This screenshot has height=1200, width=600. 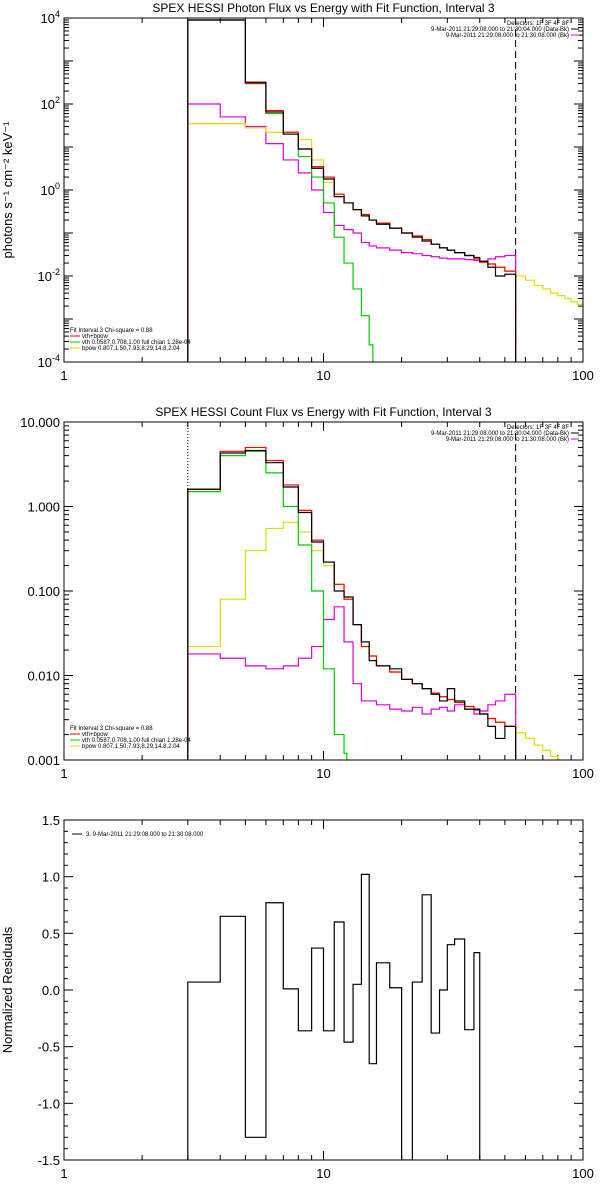 I want to click on series-fit, so click(x=352, y=603).